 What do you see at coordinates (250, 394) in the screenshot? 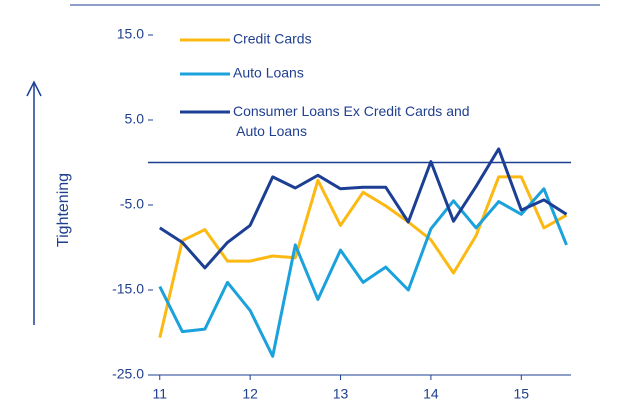
I see `x-tick-label: 12` at bounding box center [250, 394].